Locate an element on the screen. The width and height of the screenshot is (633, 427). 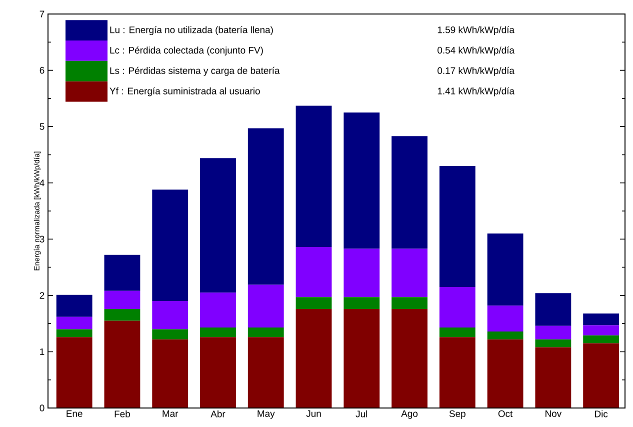
x-tick-label: Sep is located at coordinates (457, 414).